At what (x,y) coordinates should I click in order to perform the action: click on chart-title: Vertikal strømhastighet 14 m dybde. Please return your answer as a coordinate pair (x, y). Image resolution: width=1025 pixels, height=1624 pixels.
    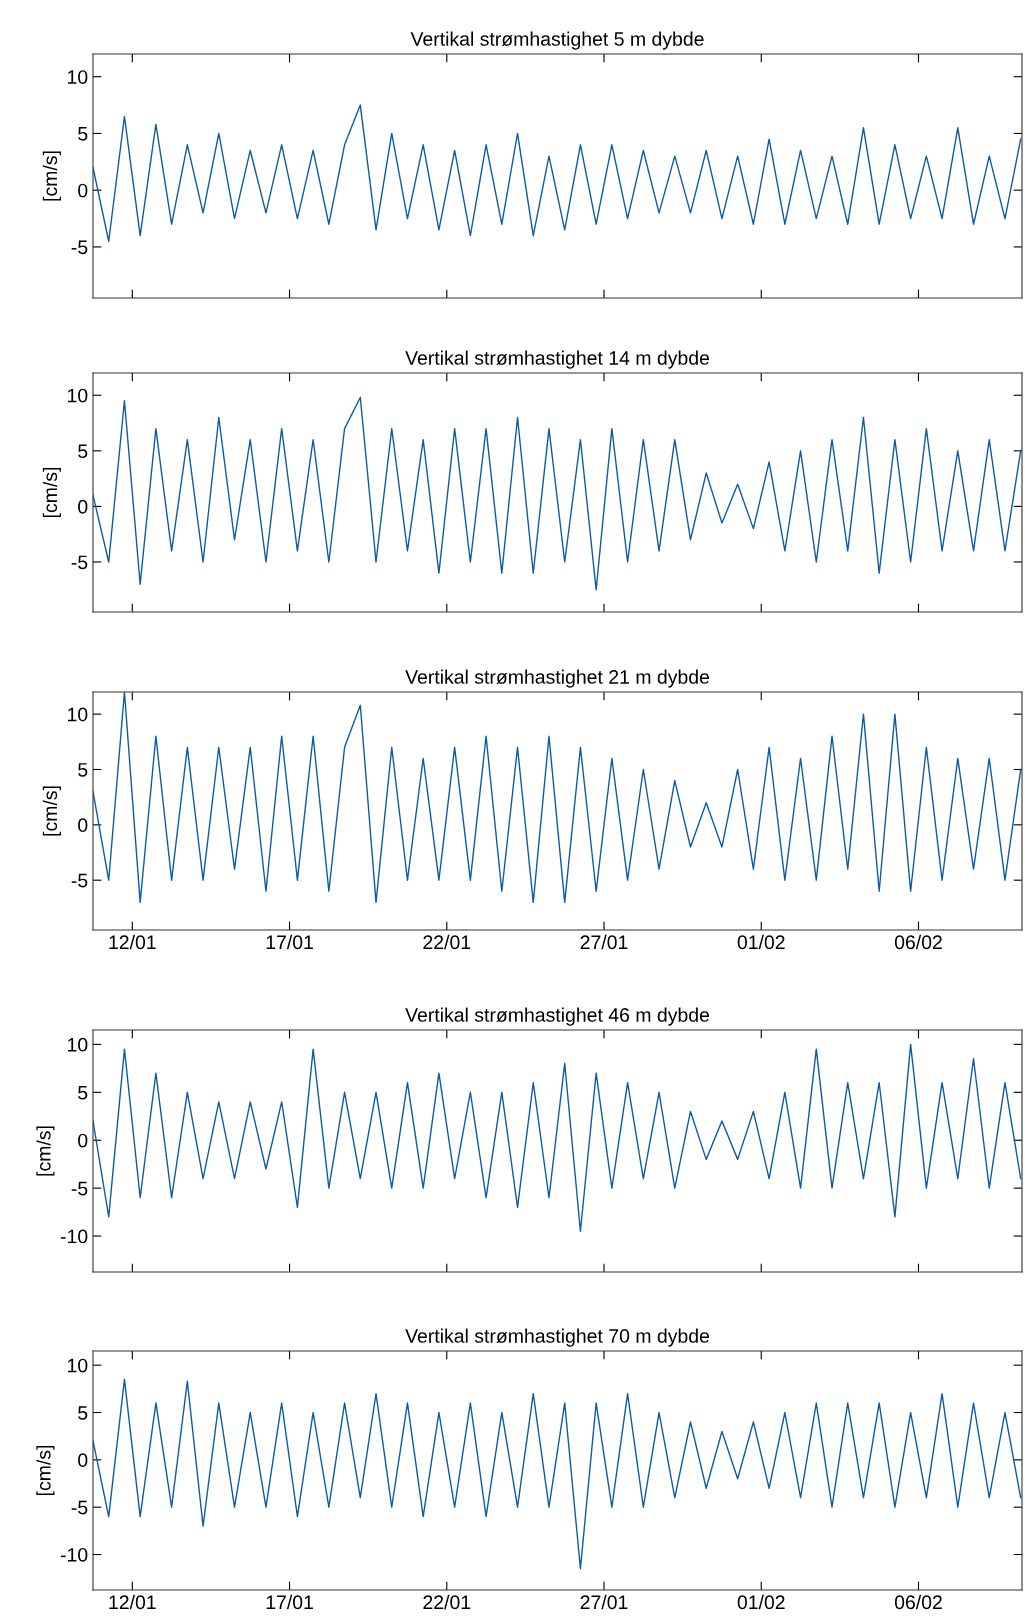
    Looking at the image, I should click on (557, 359).